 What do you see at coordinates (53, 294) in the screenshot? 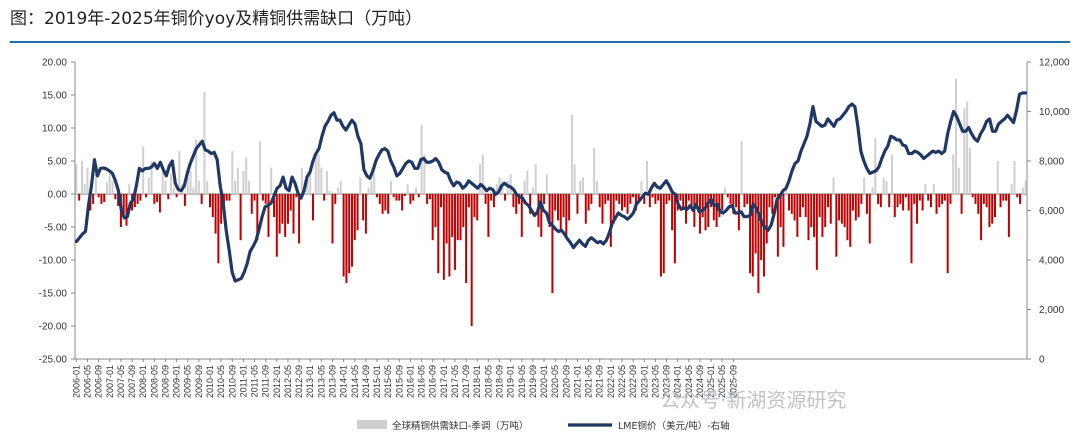
I see `left-tick-label: -15.00` at bounding box center [53, 294].